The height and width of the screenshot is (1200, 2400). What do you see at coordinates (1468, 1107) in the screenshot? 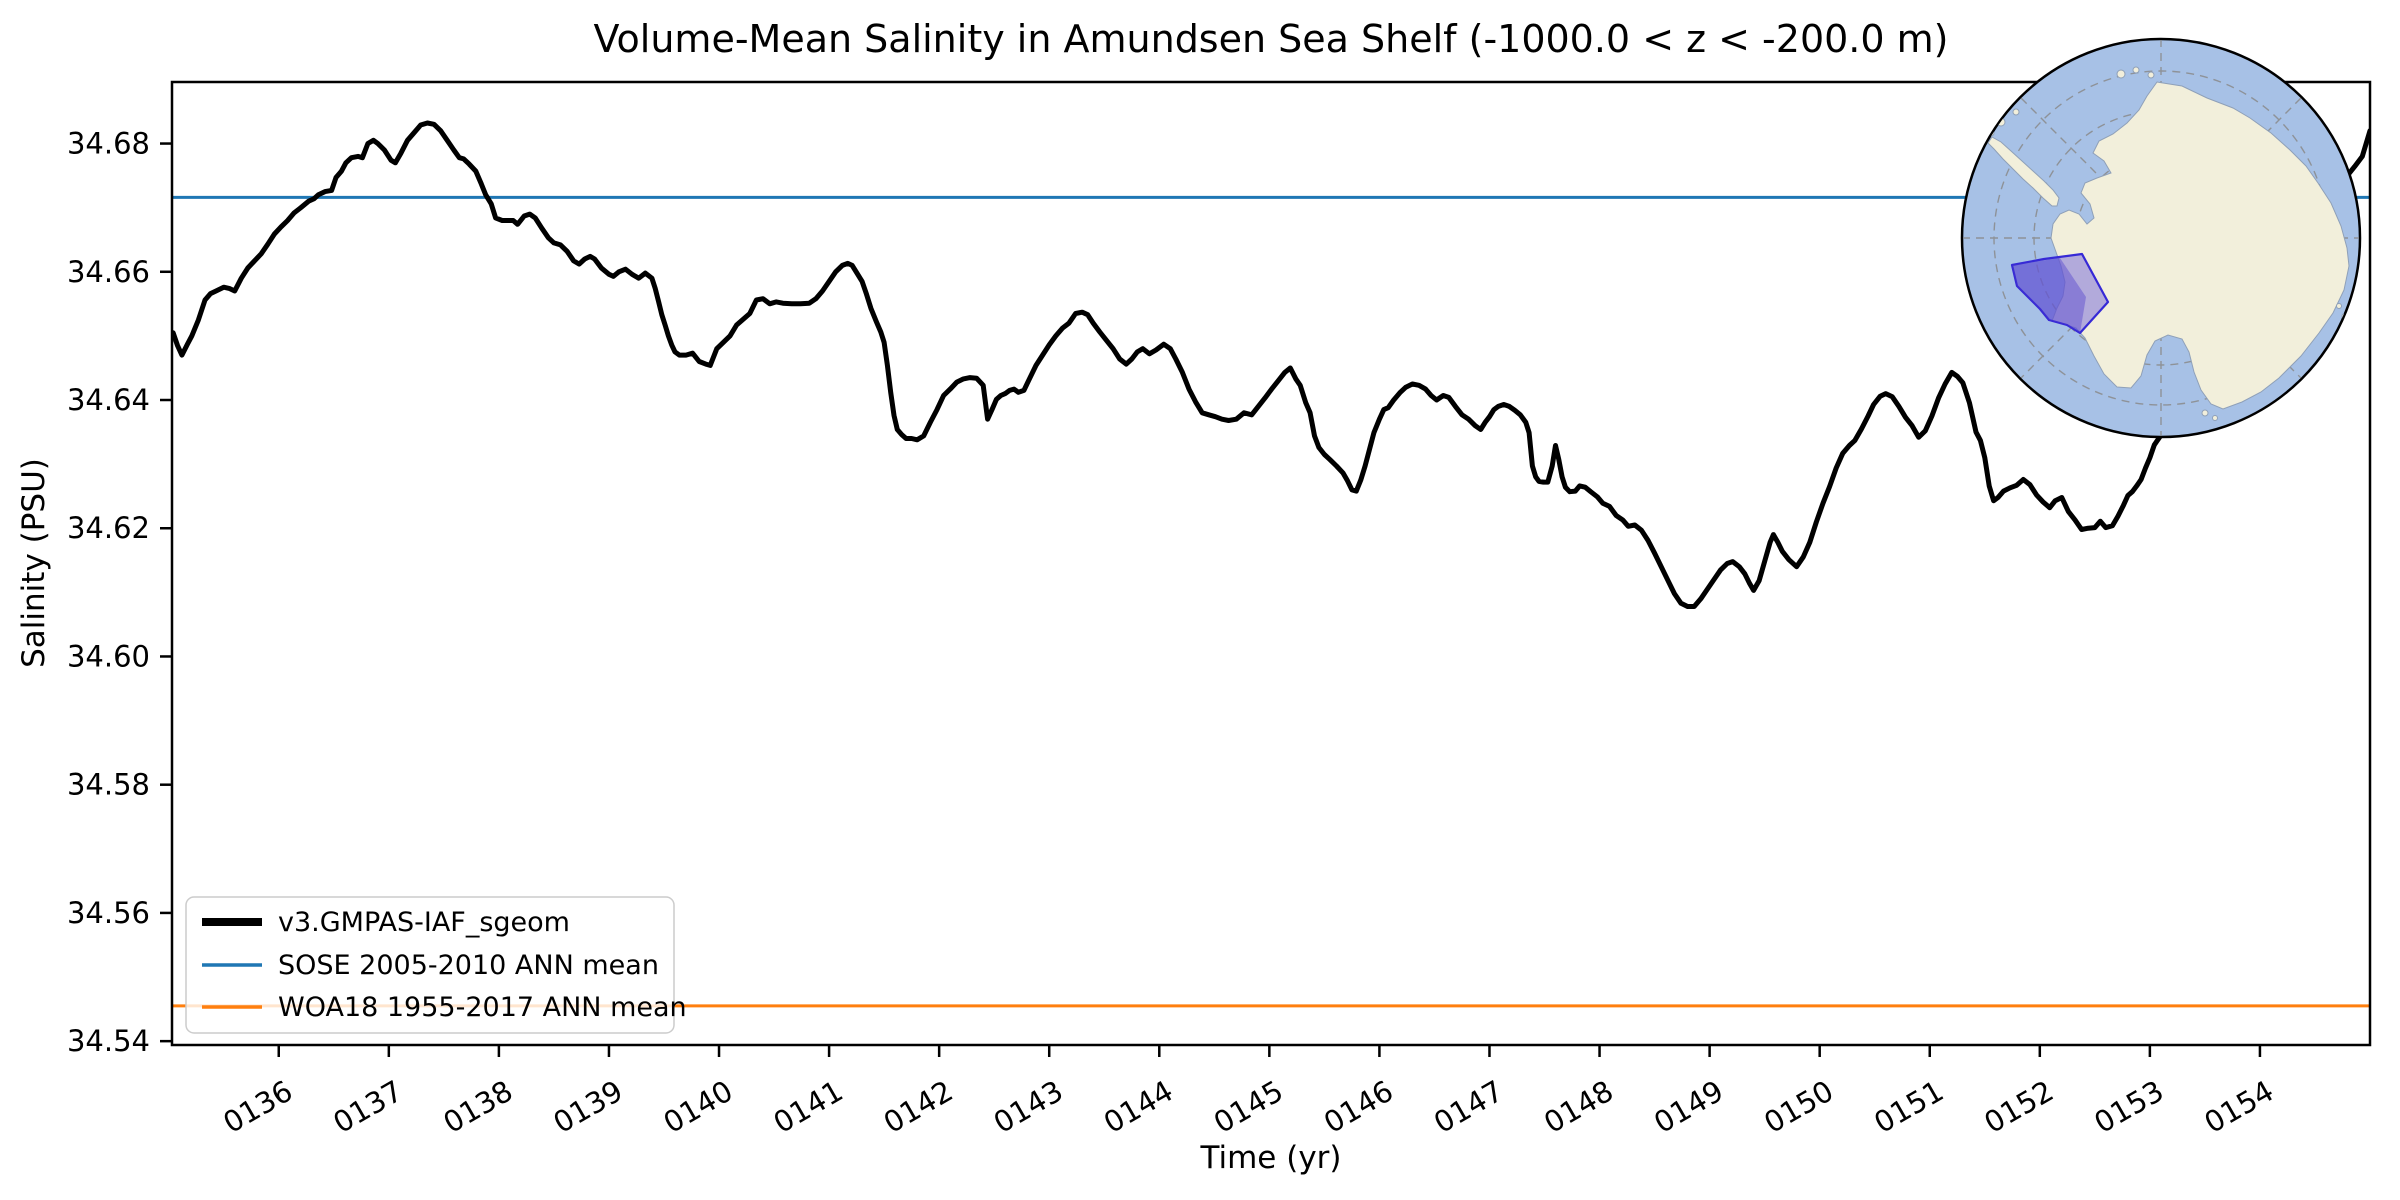
I see `x-tick-label: 0147` at bounding box center [1468, 1107].